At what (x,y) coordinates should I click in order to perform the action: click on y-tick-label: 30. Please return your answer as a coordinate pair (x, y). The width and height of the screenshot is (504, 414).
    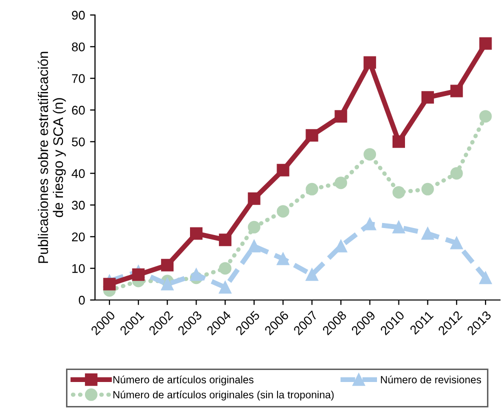
    Looking at the image, I should click on (78, 205).